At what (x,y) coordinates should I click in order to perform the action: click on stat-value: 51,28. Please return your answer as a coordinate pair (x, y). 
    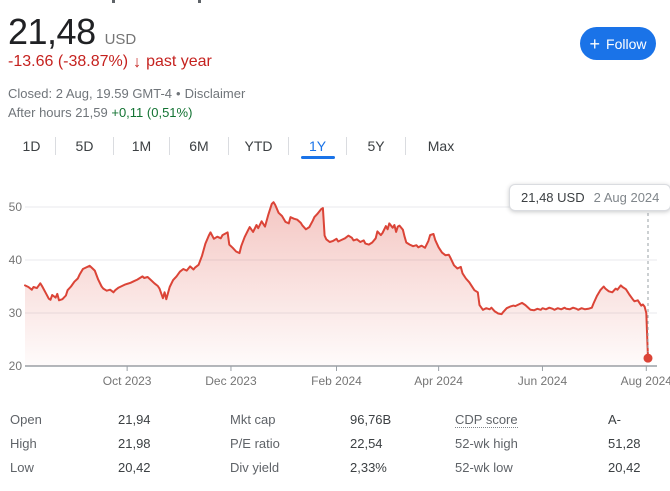
    Looking at the image, I should click on (624, 443).